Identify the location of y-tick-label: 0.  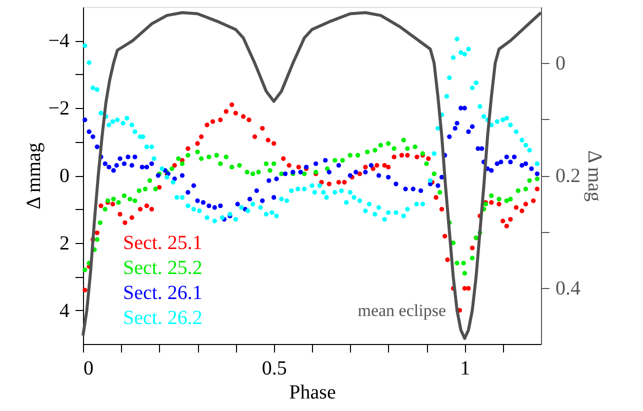
(65, 176).